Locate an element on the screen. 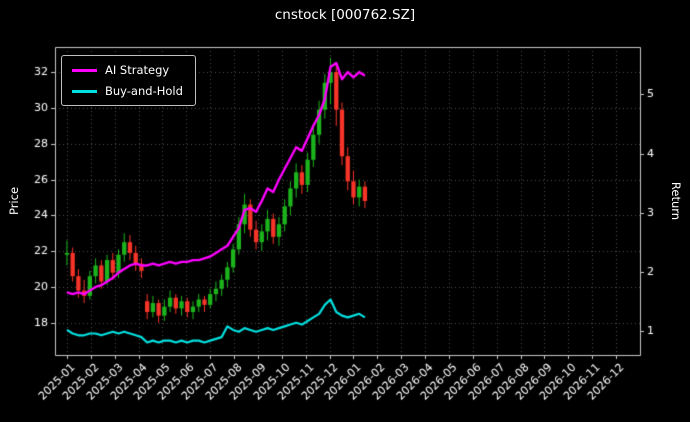 Image resolution: width=690 pixels, height=422 pixels. left-axis-label: Price is located at coordinates (14, 201).